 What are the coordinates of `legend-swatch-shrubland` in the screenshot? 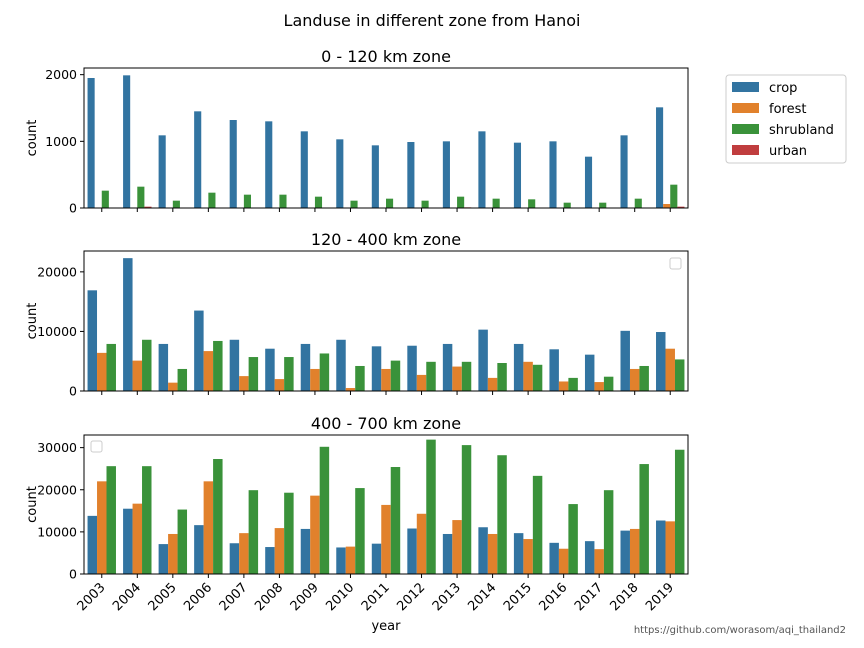 It's located at (745, 129).